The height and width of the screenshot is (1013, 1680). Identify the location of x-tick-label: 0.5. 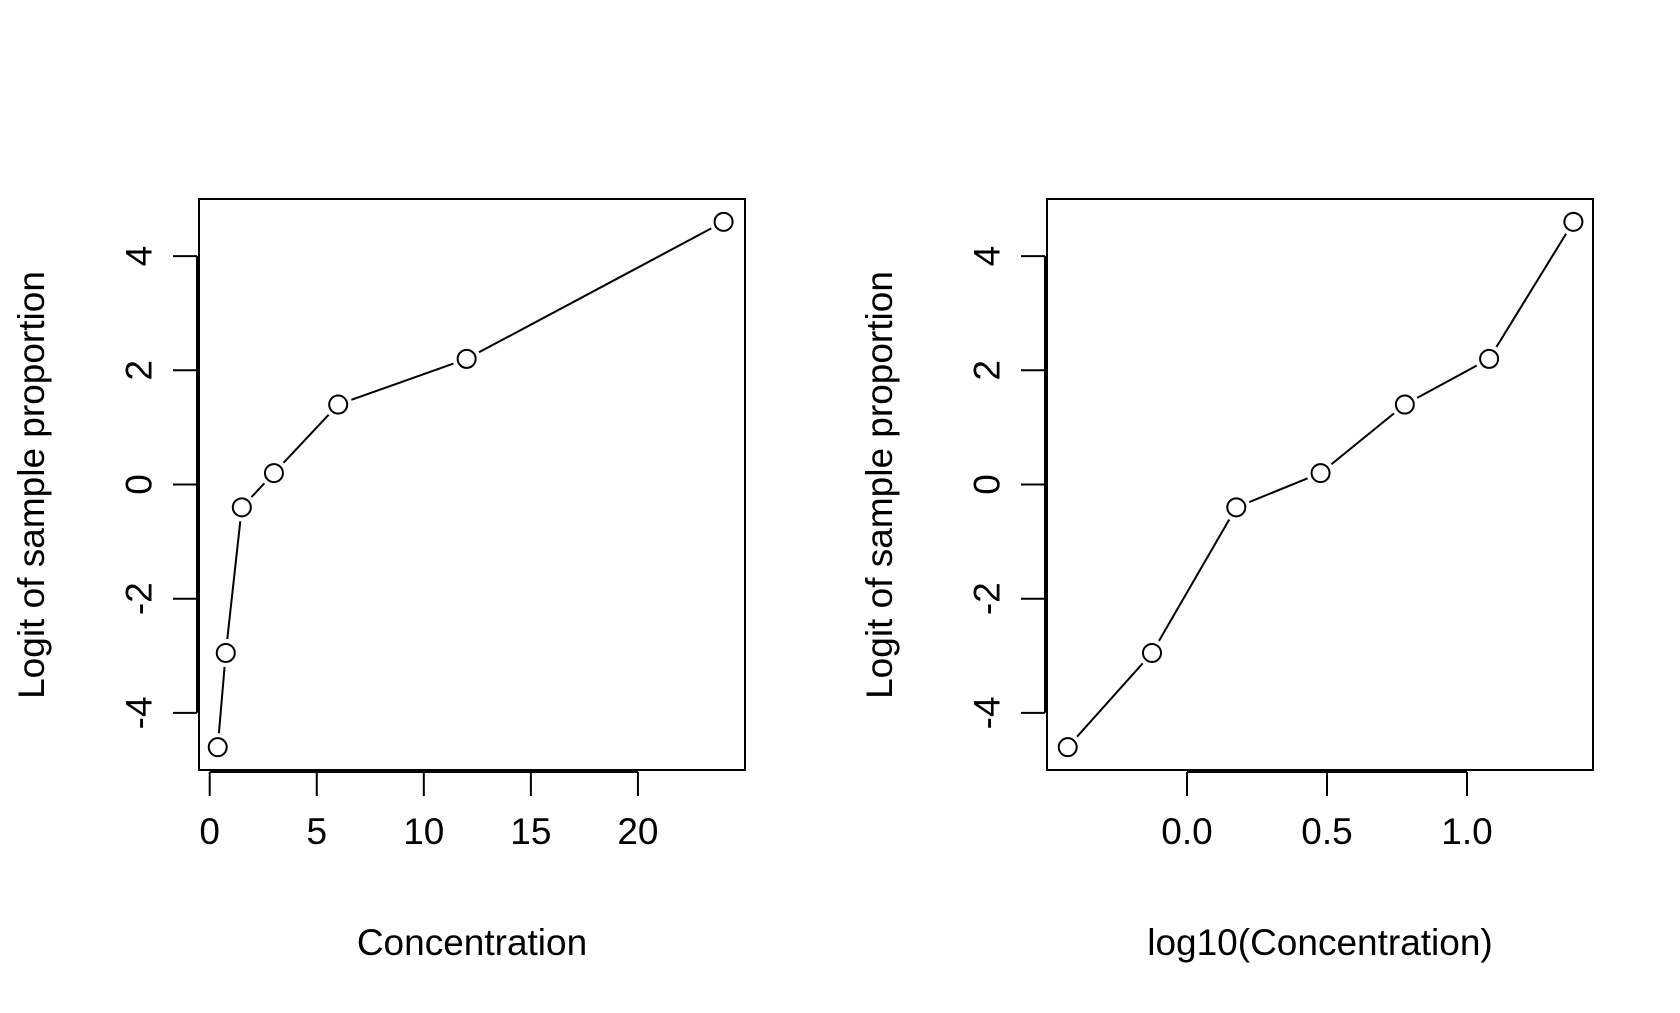
(1326, 831).